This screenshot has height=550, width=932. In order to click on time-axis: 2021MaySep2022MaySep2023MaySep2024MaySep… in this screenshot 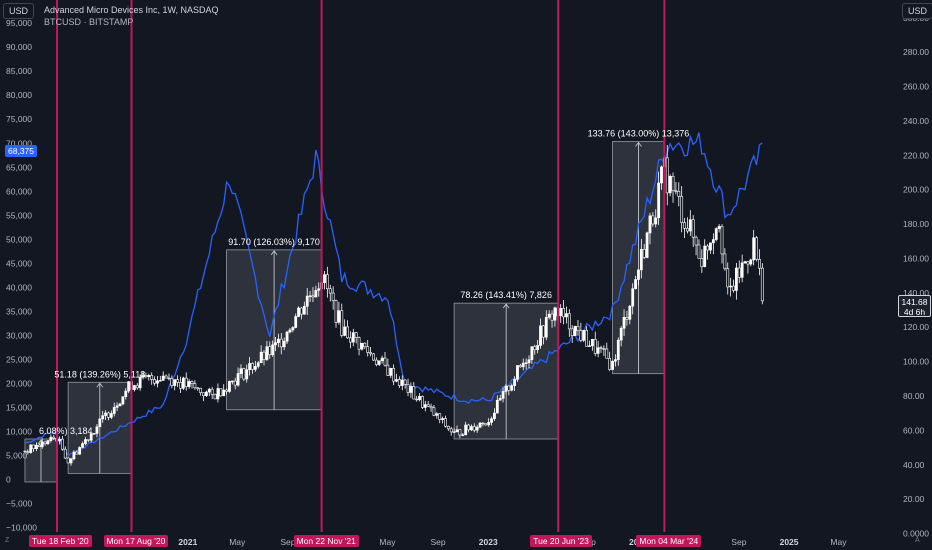, I will do `click(512, 542)`.